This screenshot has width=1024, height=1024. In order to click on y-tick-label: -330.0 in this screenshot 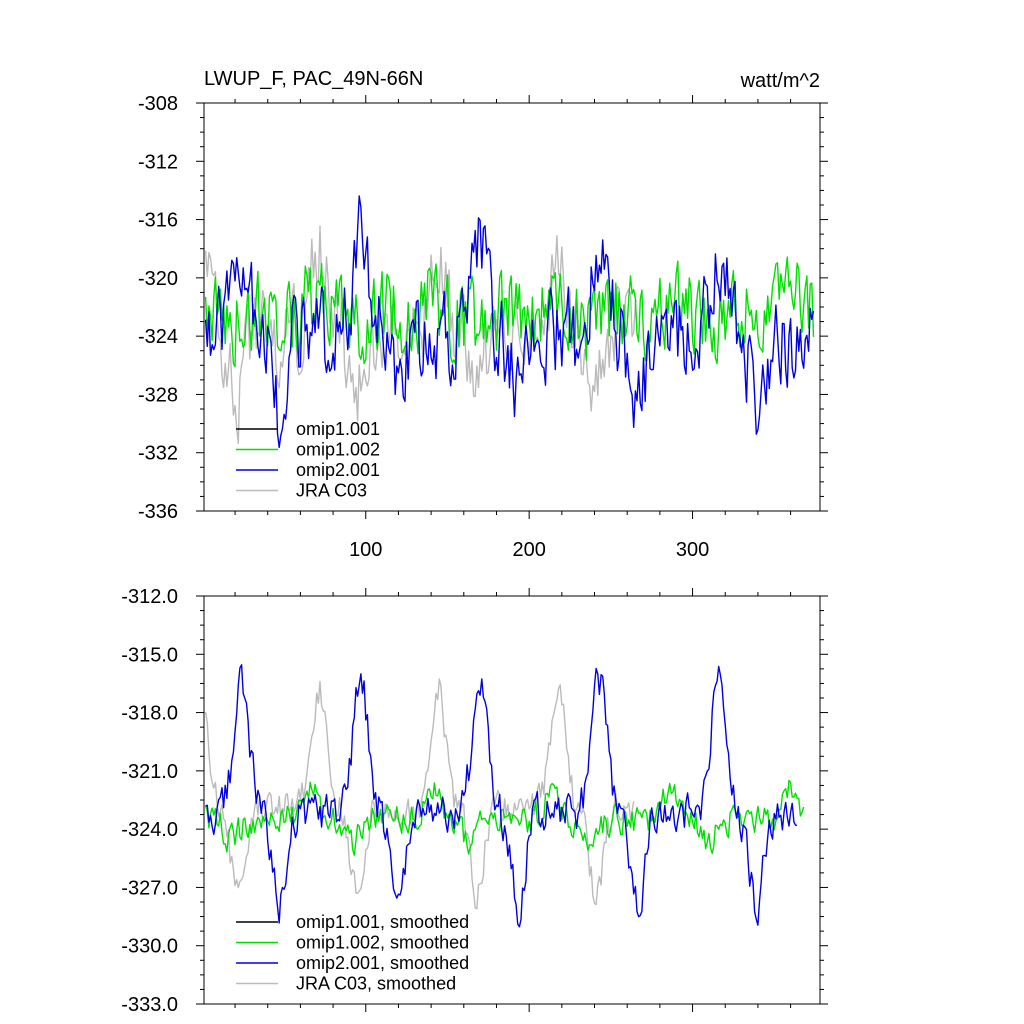, I will do `click(149, 947)`.